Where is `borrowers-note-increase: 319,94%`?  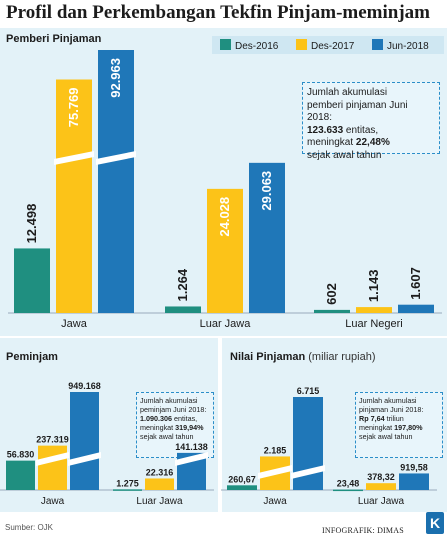
borrowers-note-increase: 319,94% is located at coordinates (189, 427).